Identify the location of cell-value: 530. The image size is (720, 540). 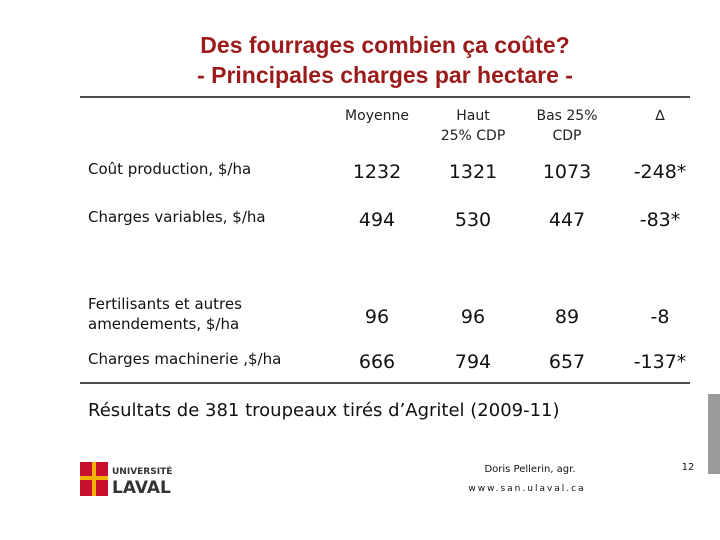
(473, 220).